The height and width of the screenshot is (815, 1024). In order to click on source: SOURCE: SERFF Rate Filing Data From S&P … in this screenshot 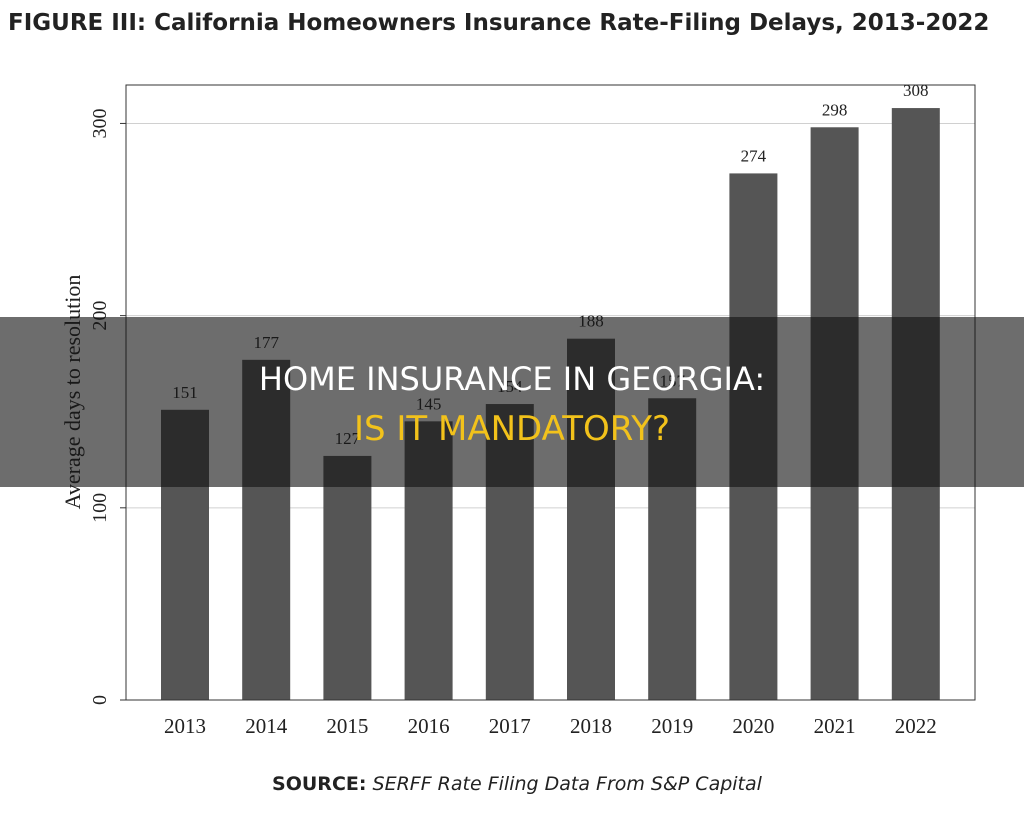, I will do `click(517, 784)`.